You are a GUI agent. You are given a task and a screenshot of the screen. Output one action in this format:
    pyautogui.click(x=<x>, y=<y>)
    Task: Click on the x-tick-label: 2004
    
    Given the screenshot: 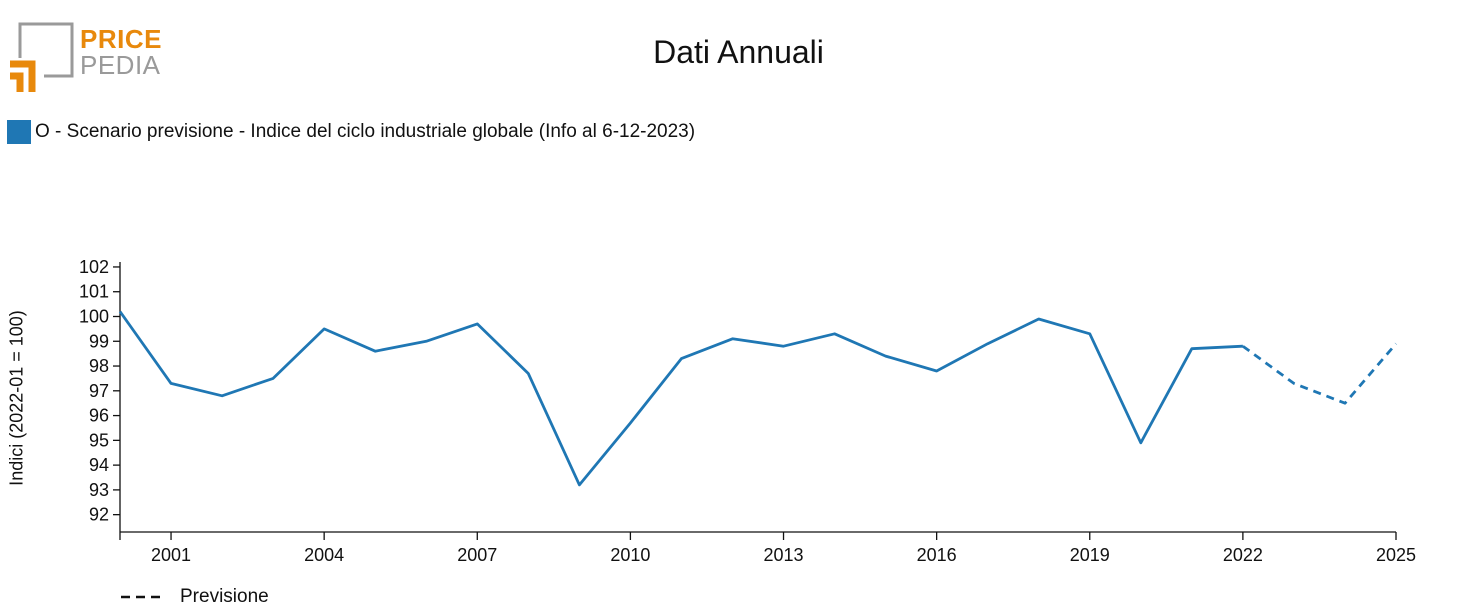 What is the action you would take?
    pyautogui.click(x=324, y=555)
    